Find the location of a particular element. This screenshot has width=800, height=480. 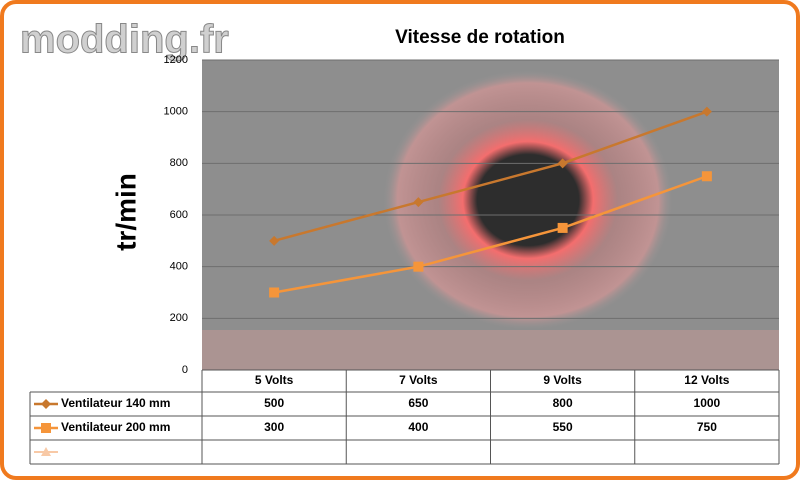

y-tick-label: 0 is located at coordinates (185, 370).